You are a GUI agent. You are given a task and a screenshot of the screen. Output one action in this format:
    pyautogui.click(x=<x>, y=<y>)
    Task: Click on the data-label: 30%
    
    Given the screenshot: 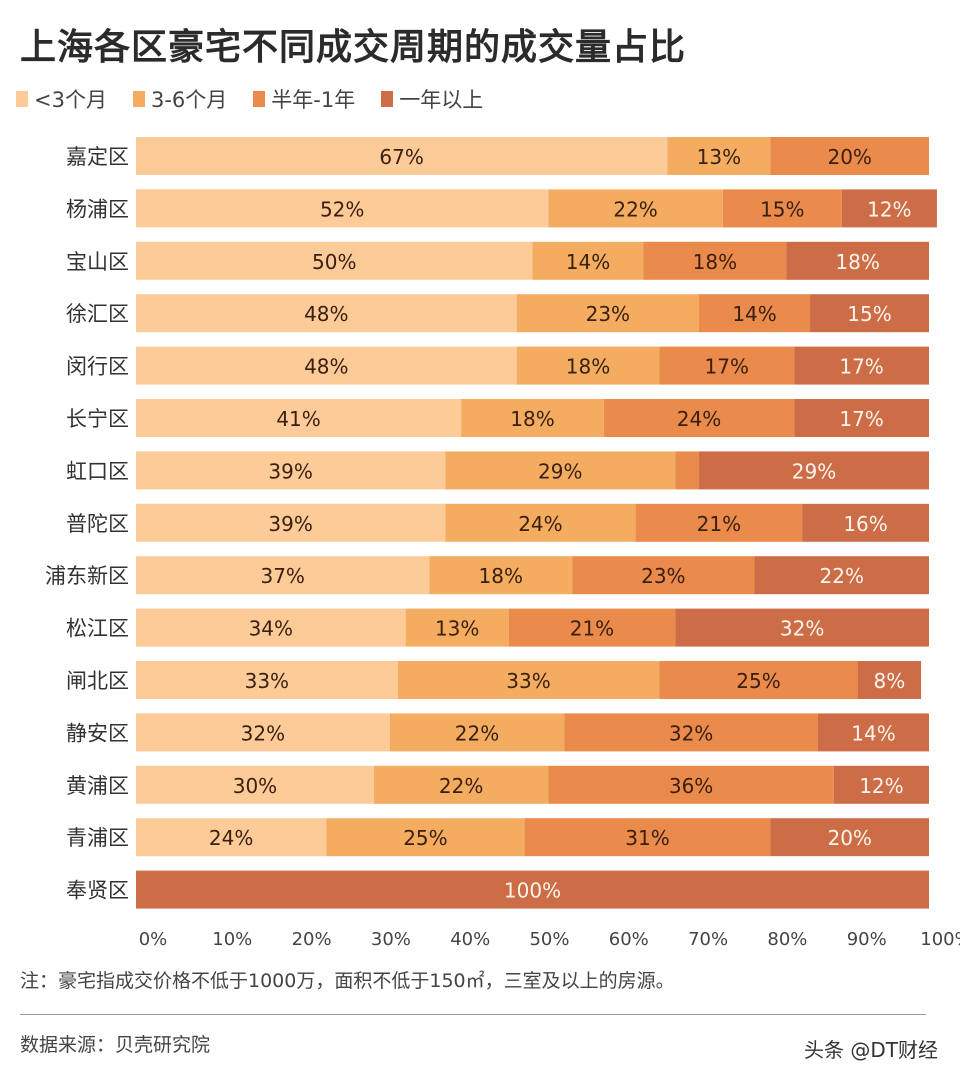 What is the action you would take?
    pyautogui.click(x=255, y=786)
    